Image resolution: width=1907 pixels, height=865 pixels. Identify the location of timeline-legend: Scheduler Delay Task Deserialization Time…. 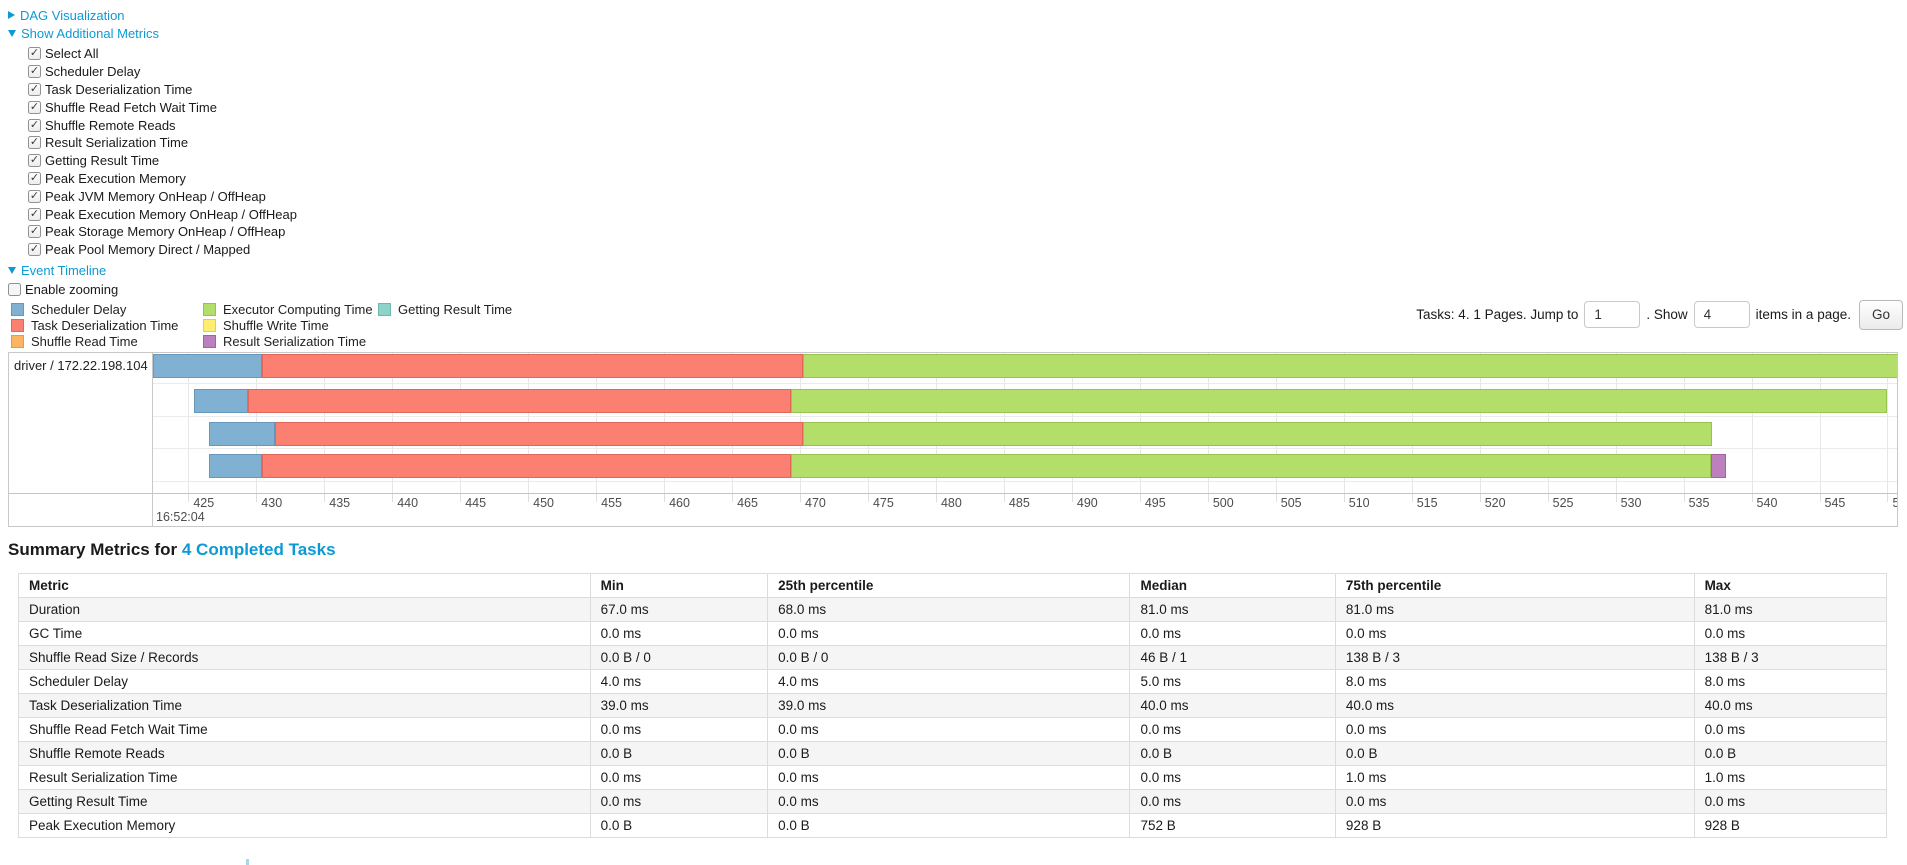
(261, 325).